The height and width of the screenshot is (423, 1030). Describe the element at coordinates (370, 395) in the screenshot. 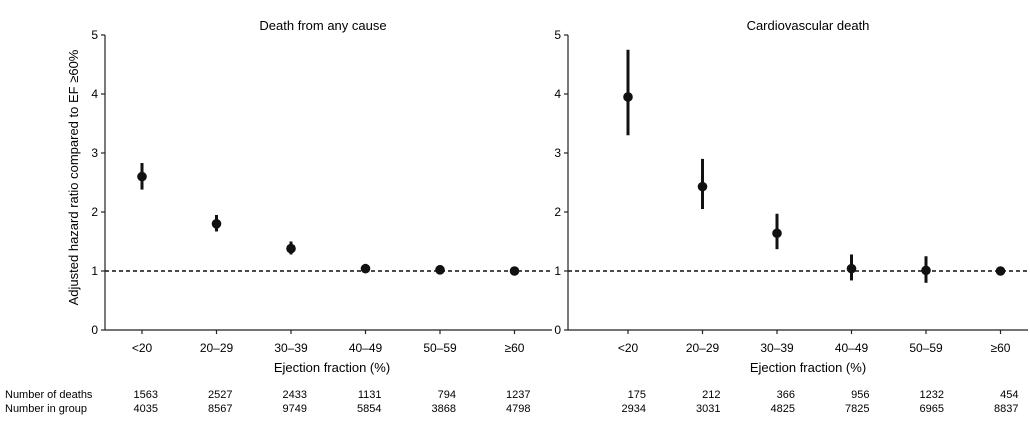

I see `table-cell: 1131` at that location.